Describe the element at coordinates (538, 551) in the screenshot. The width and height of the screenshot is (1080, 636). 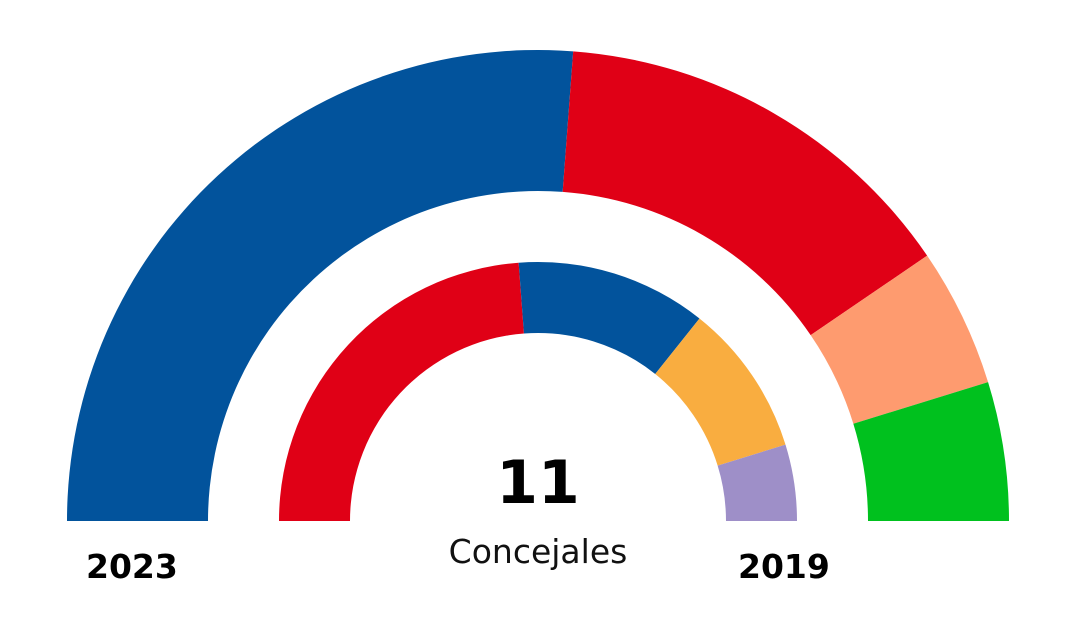
I see `seat-total-label: Concejales` at that location.